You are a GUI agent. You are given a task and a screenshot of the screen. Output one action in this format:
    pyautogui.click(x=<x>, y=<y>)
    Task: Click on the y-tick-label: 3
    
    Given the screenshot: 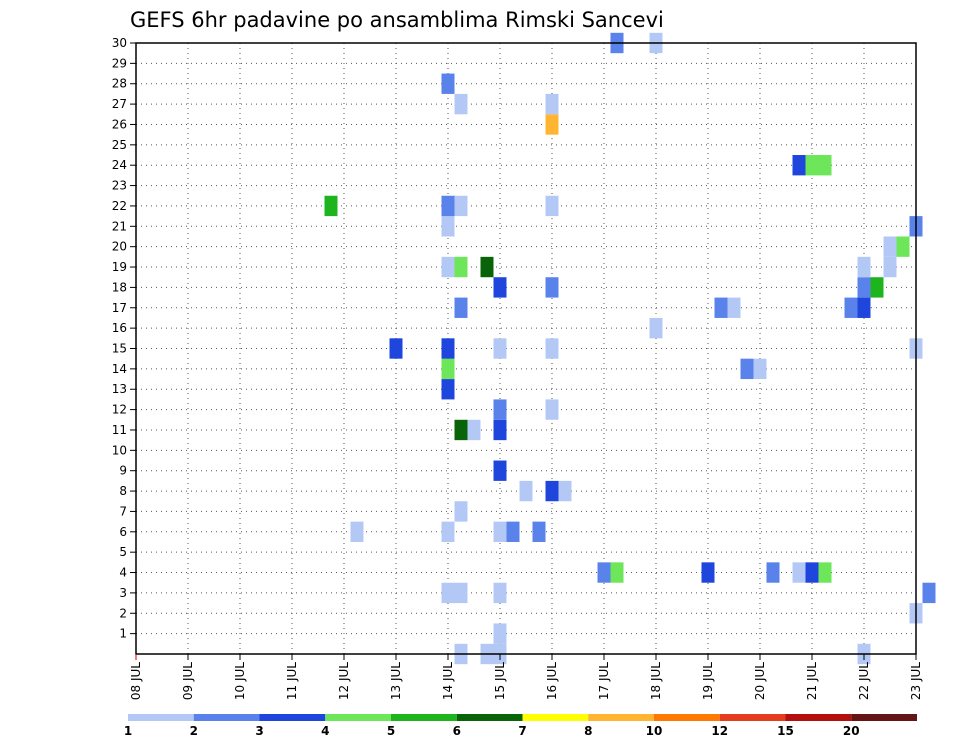 What is the action you would take?
    pyautogui.click(x=123, y=593)
    